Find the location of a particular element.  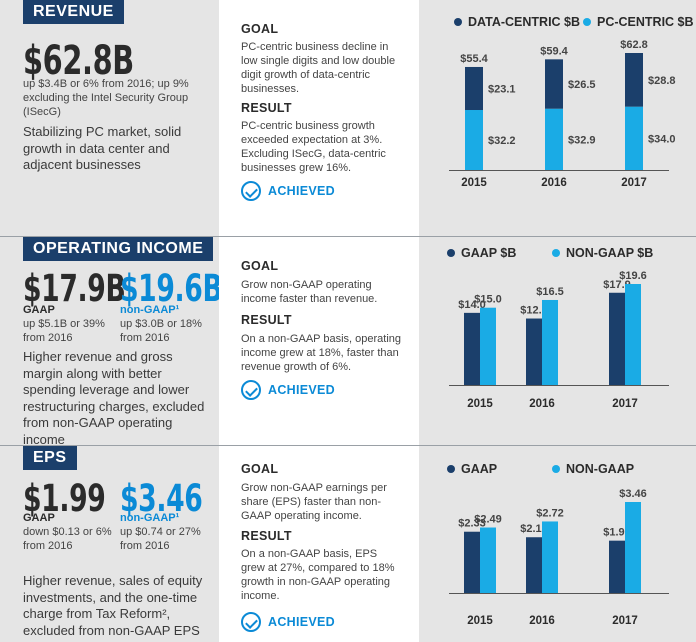

data-label: $1.99 is located at coordinates (617, 533).